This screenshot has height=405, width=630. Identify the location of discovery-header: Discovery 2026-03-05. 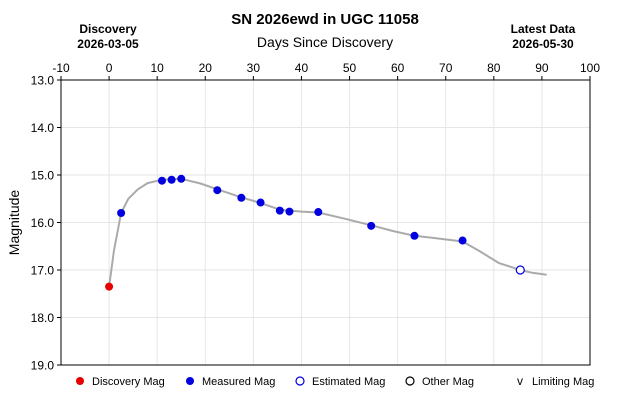
(108, 37).